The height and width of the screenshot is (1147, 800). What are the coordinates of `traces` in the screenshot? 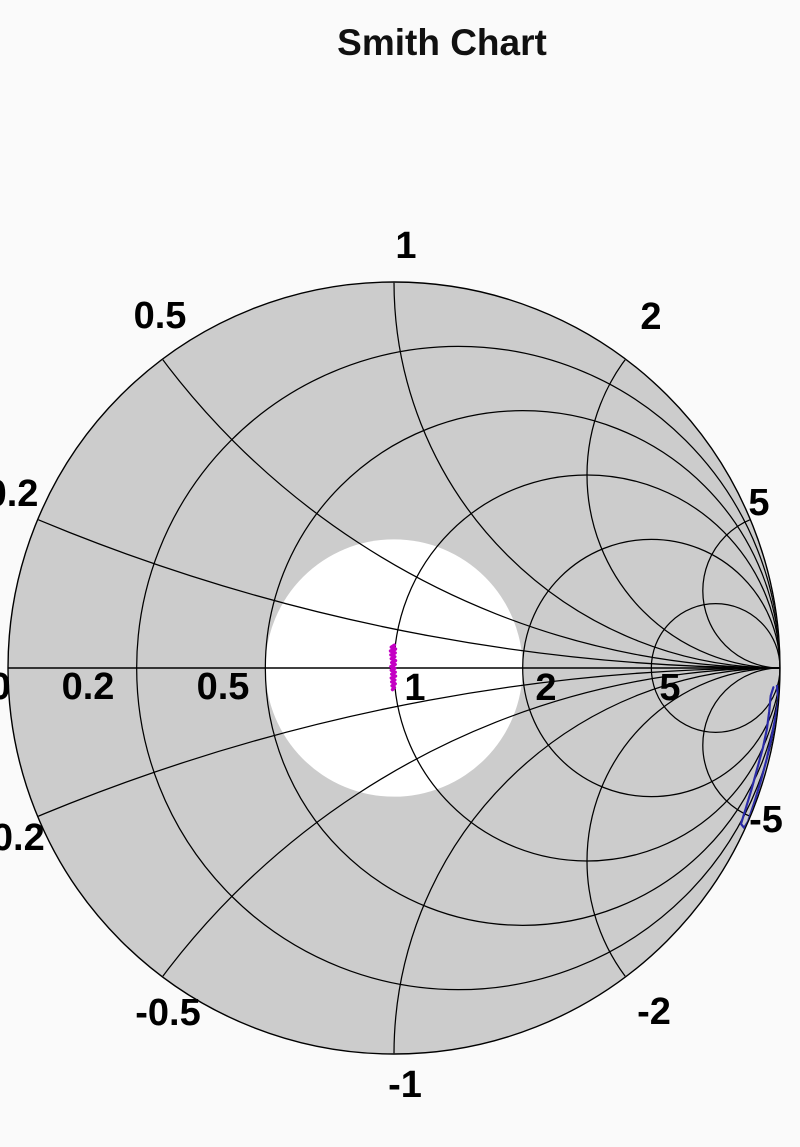 It's located at (584, 736).